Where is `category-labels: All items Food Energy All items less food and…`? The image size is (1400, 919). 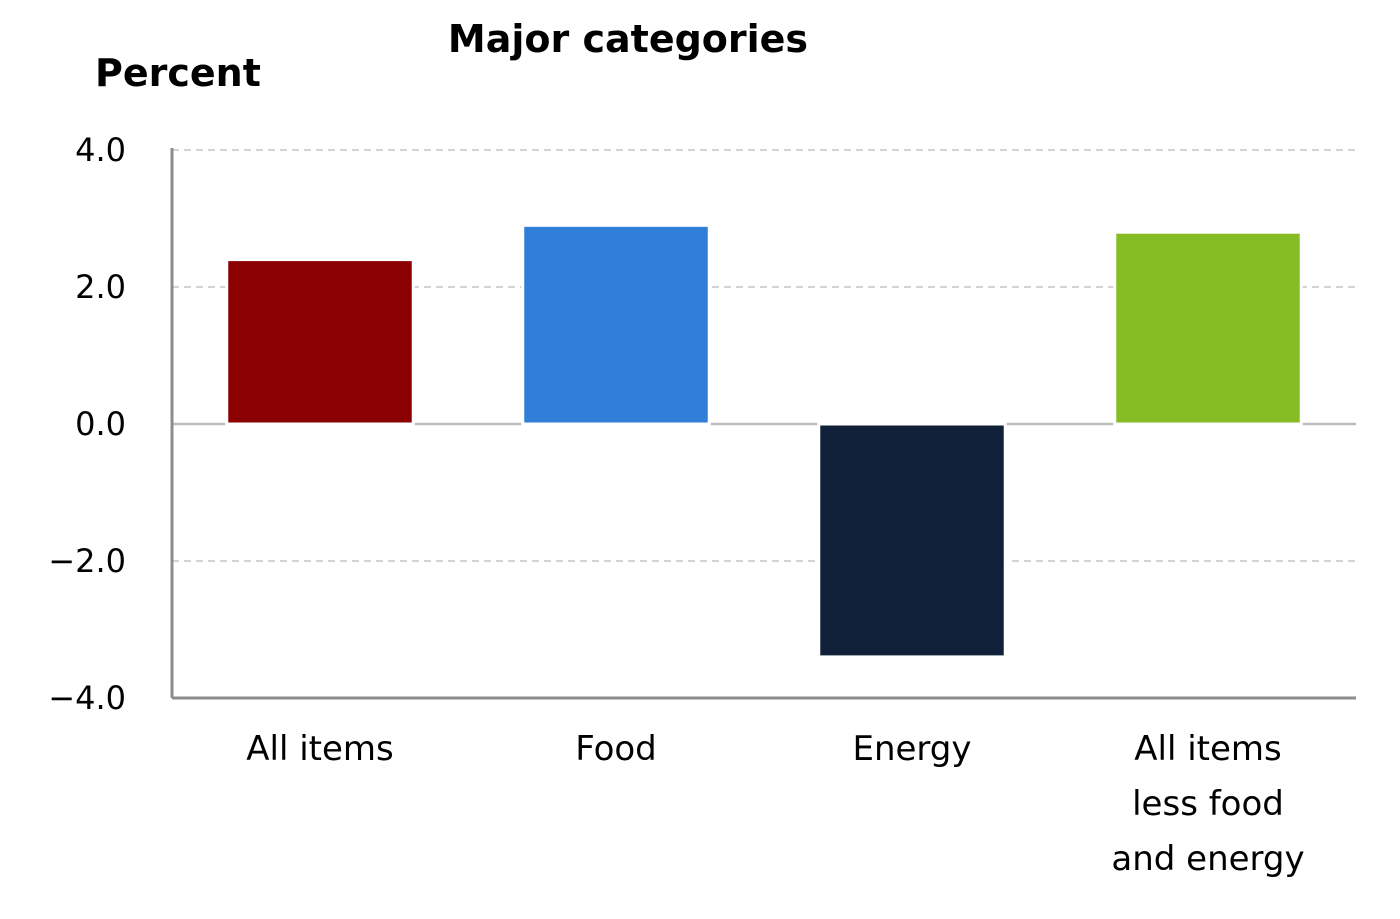 category-labels: All items Food Energy All items less food and… is located at coordinates (775, 804).